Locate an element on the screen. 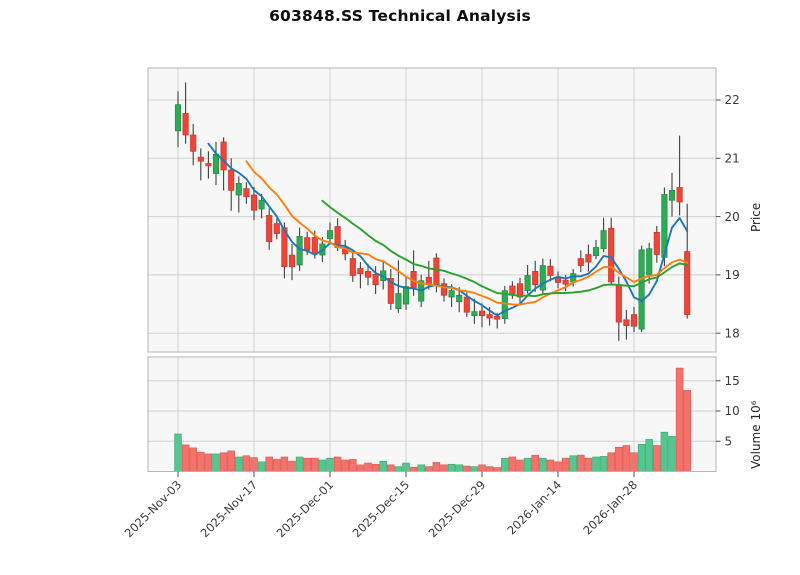  price-axis-label: Price is located at coordinates (756, 217).